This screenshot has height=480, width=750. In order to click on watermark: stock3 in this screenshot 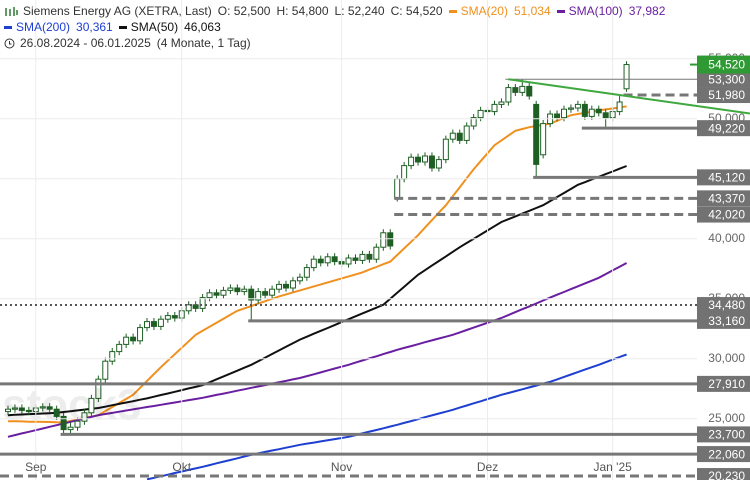, I will do `click(71, 405)`.